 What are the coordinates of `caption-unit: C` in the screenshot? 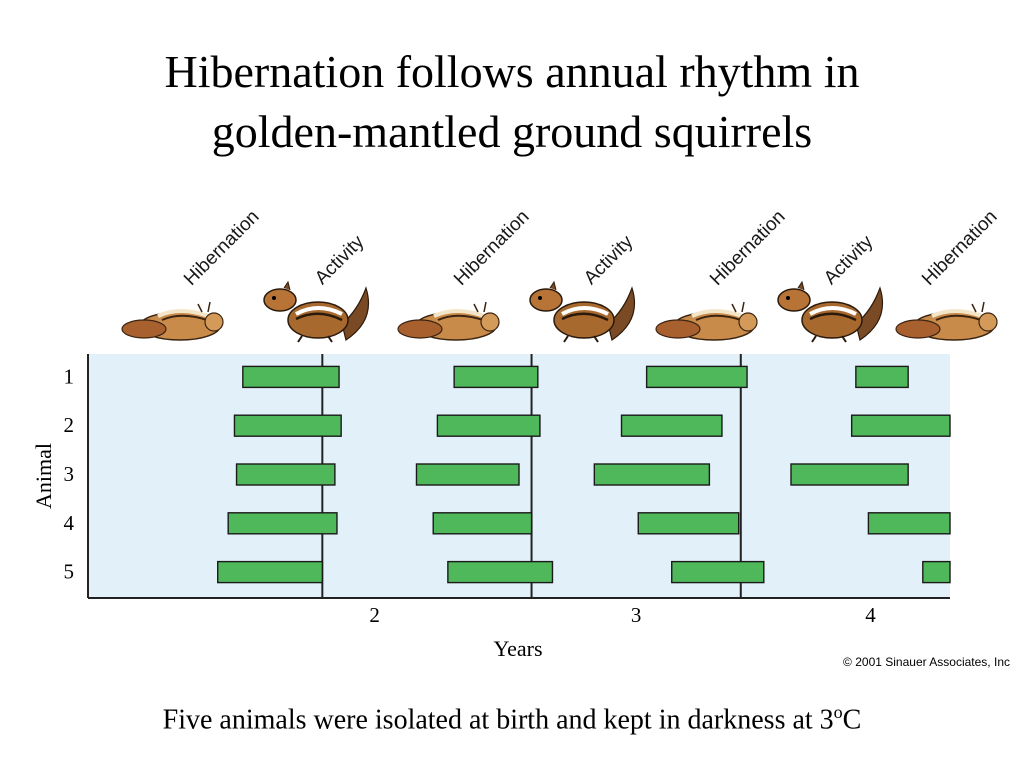 It's located at (852, 720).